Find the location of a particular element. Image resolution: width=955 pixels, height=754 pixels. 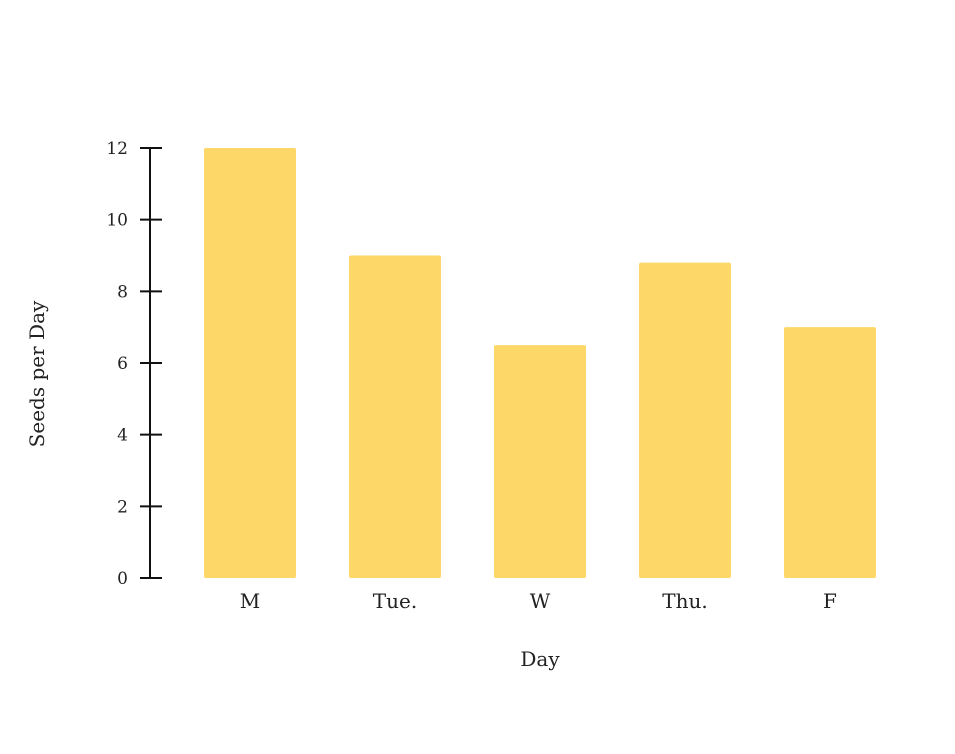

x-tick-label-thu: Thu. is located at coordinates (684, 601).